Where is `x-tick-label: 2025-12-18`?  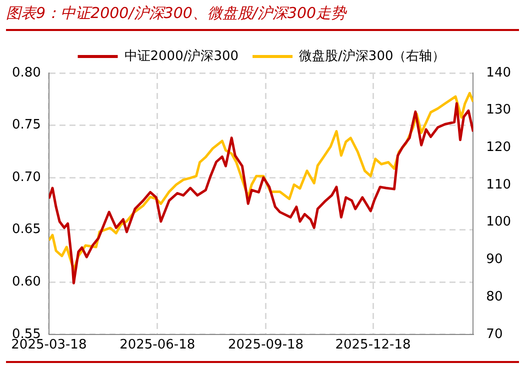
x-tick-label: 2025-12-18 is located at coordinates (373, 345).